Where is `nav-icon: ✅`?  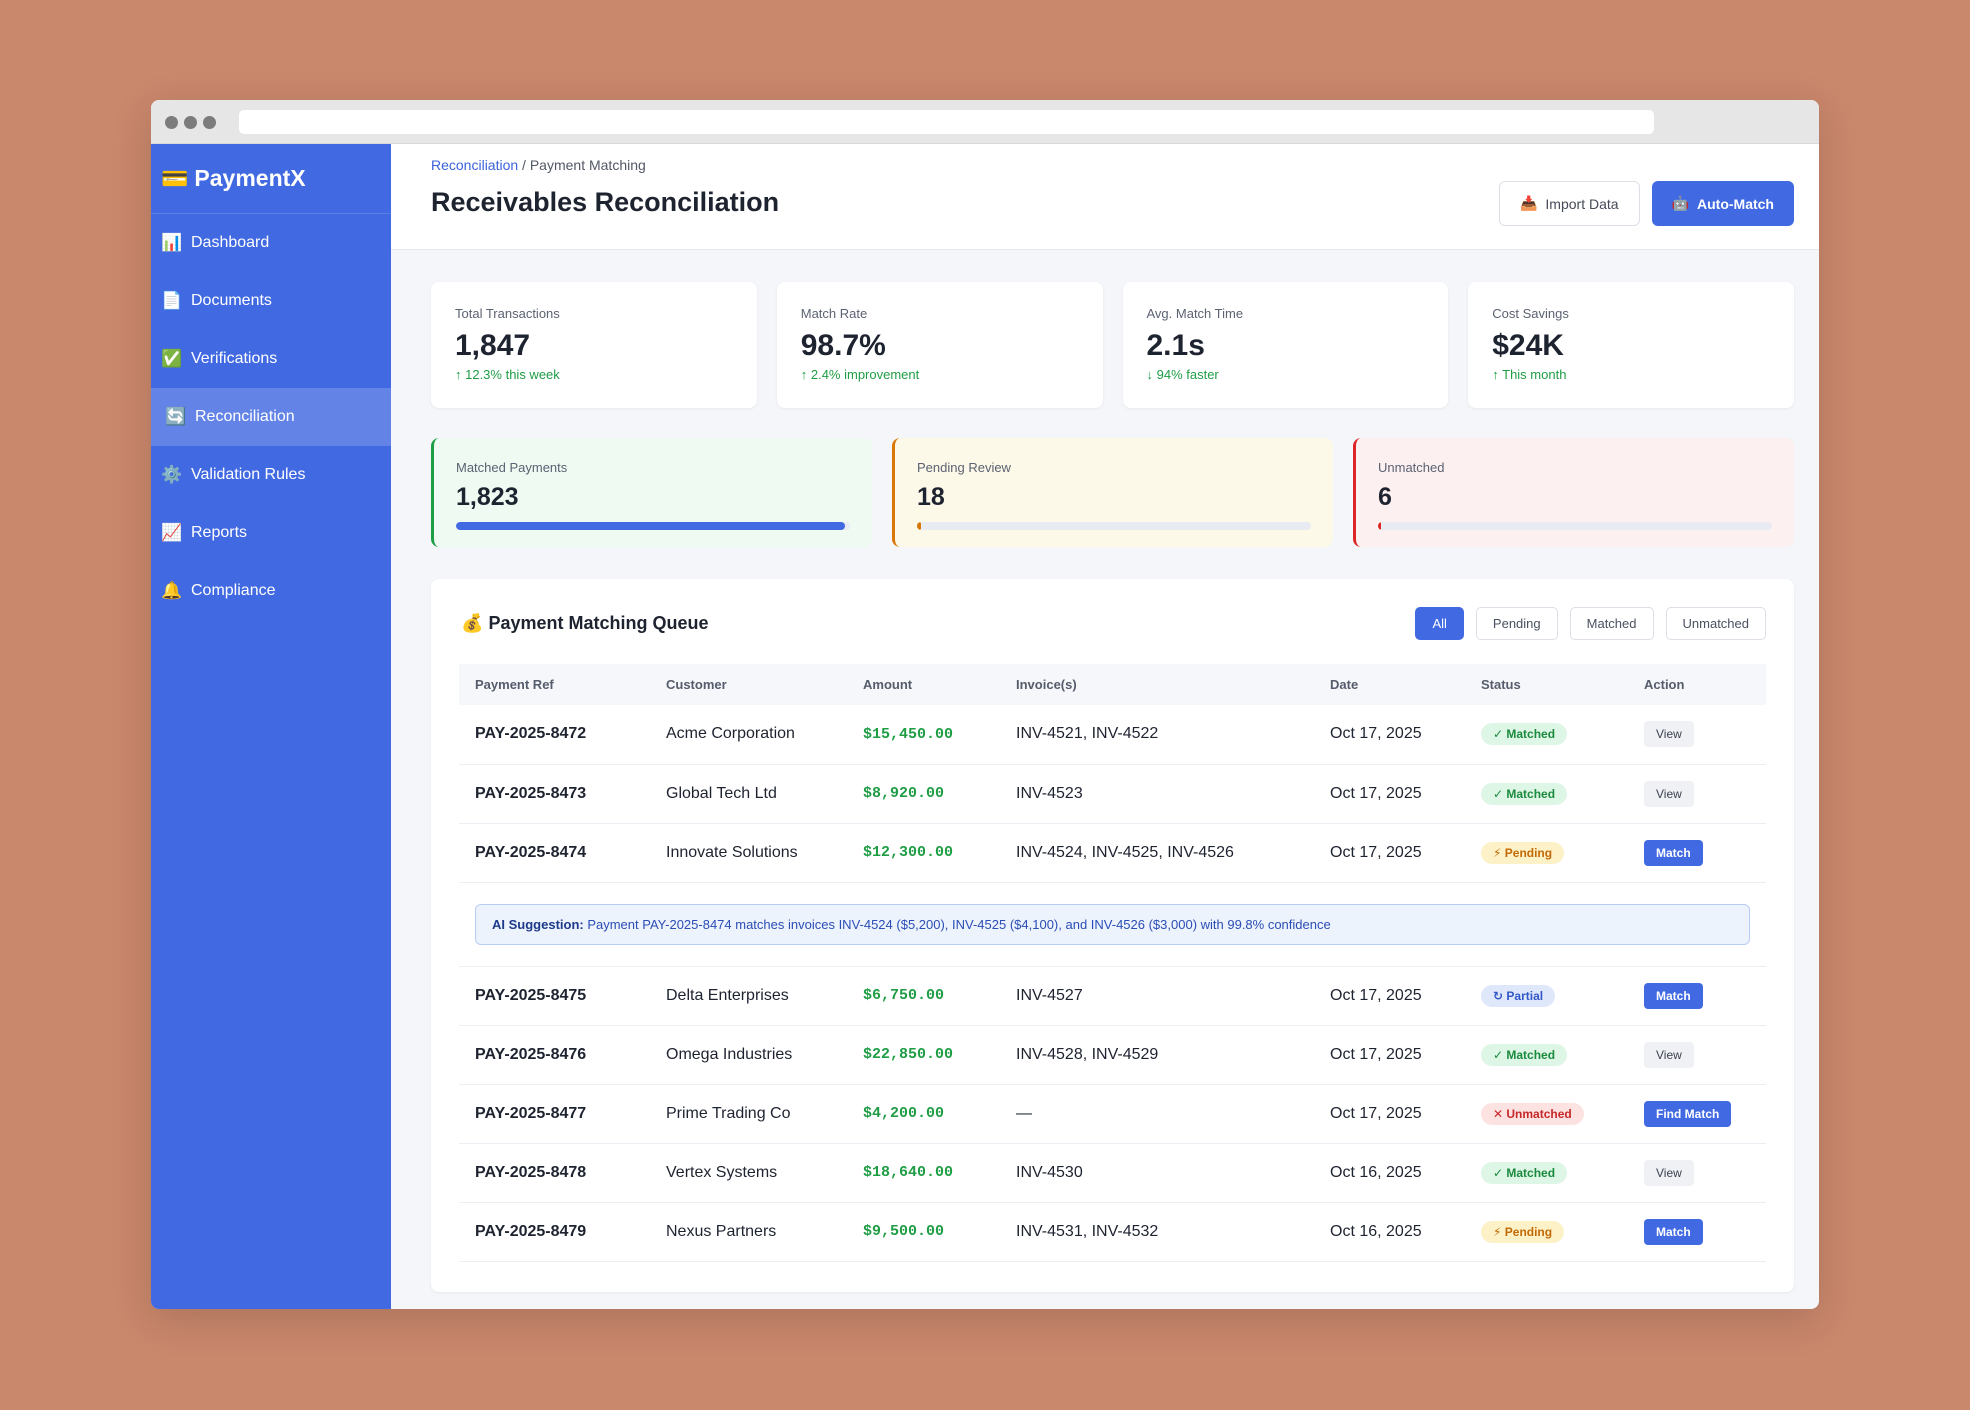
nav-icon: ✅ is located at coordinates (172, 358).